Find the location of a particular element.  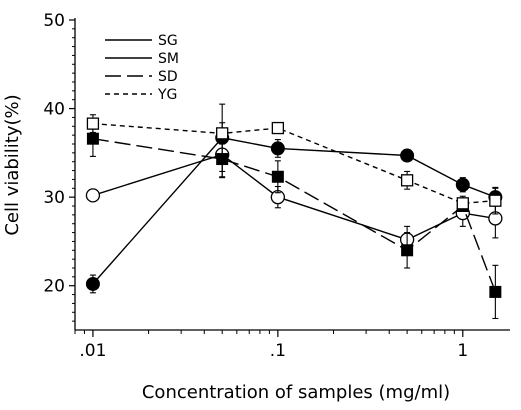

y-tick-label: 30 is located at coordinates (54, 198).